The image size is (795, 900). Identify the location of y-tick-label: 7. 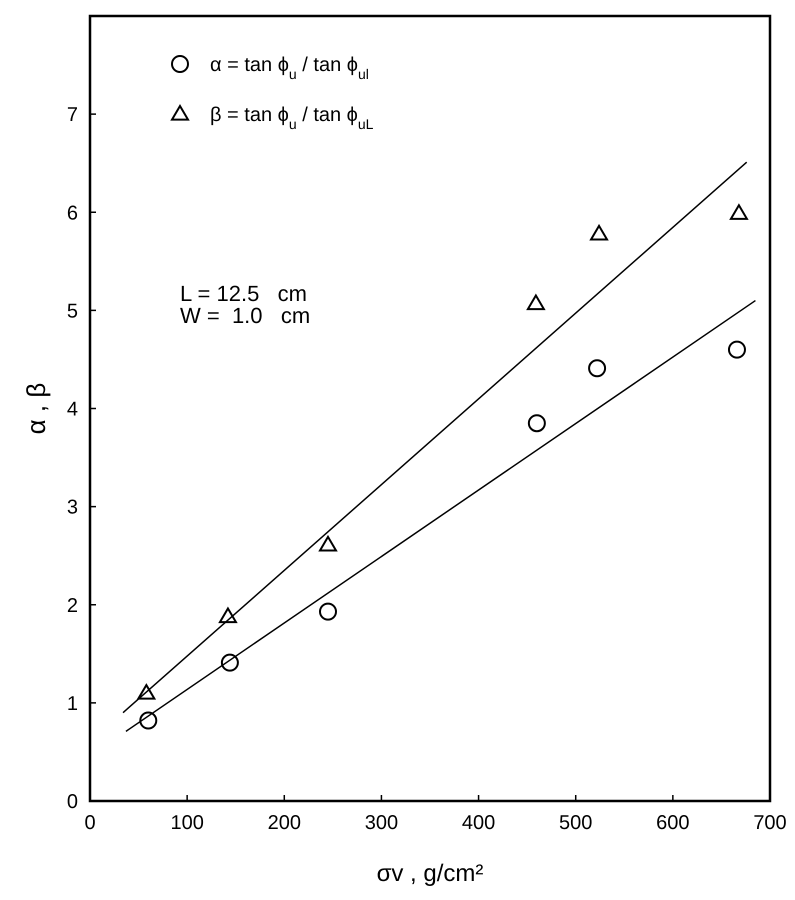
(72, 115).